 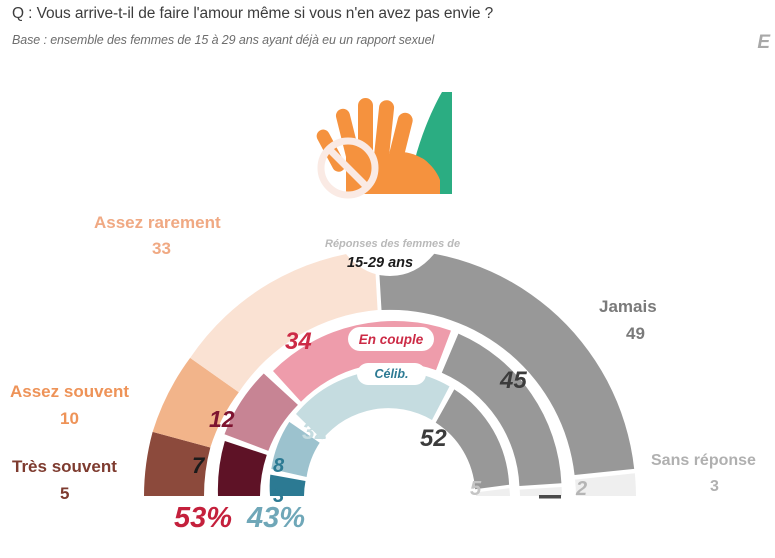 What do you see at coordinates (279, 496) in the screenshot?
I see `arc-value-celib-3: 3` at bounding box center [279, 496].